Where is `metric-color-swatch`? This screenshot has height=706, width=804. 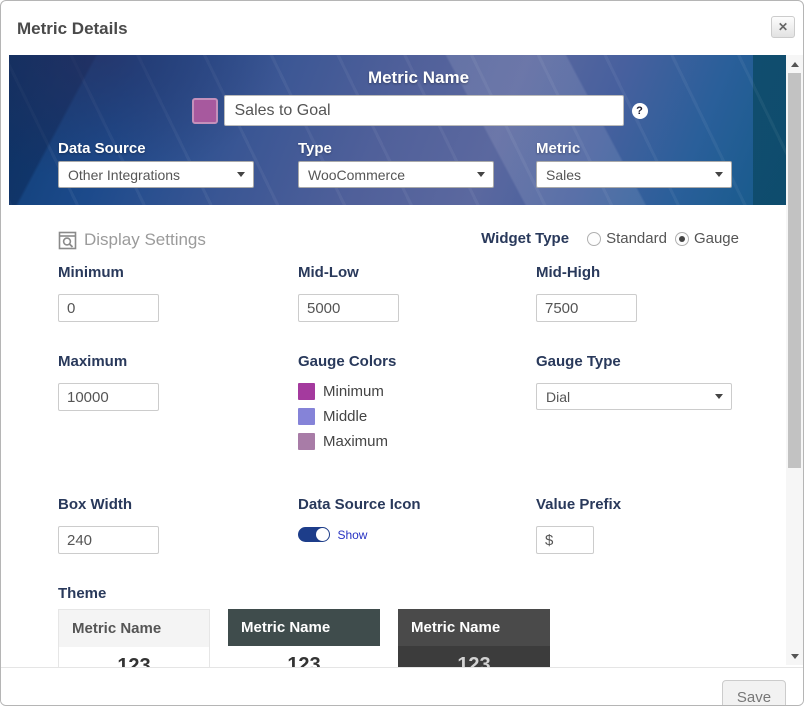
metric-color-swatch is located at coordinates (204, 110).